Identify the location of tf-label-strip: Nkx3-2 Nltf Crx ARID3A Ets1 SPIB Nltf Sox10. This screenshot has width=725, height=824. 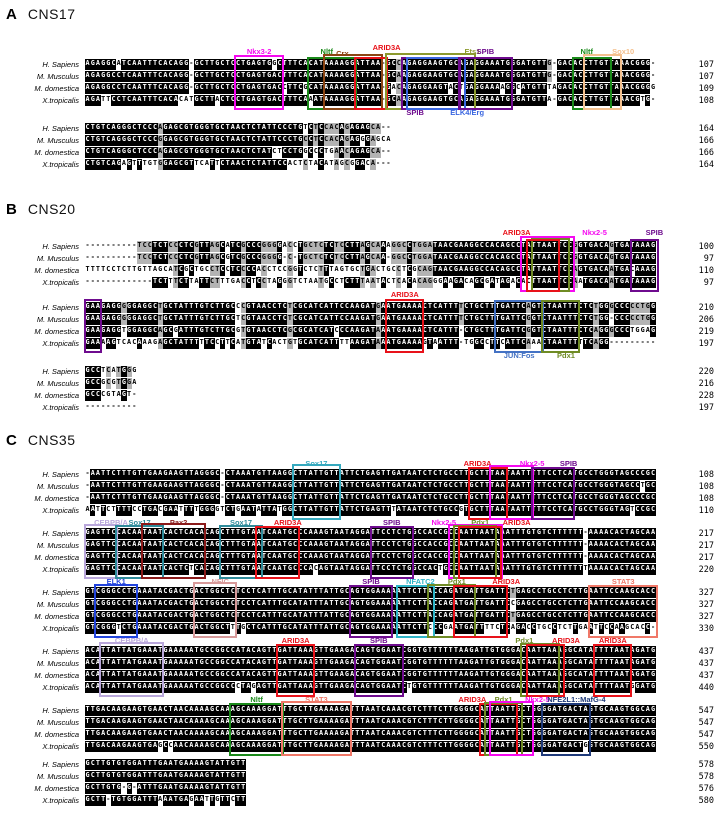
(405, 51).